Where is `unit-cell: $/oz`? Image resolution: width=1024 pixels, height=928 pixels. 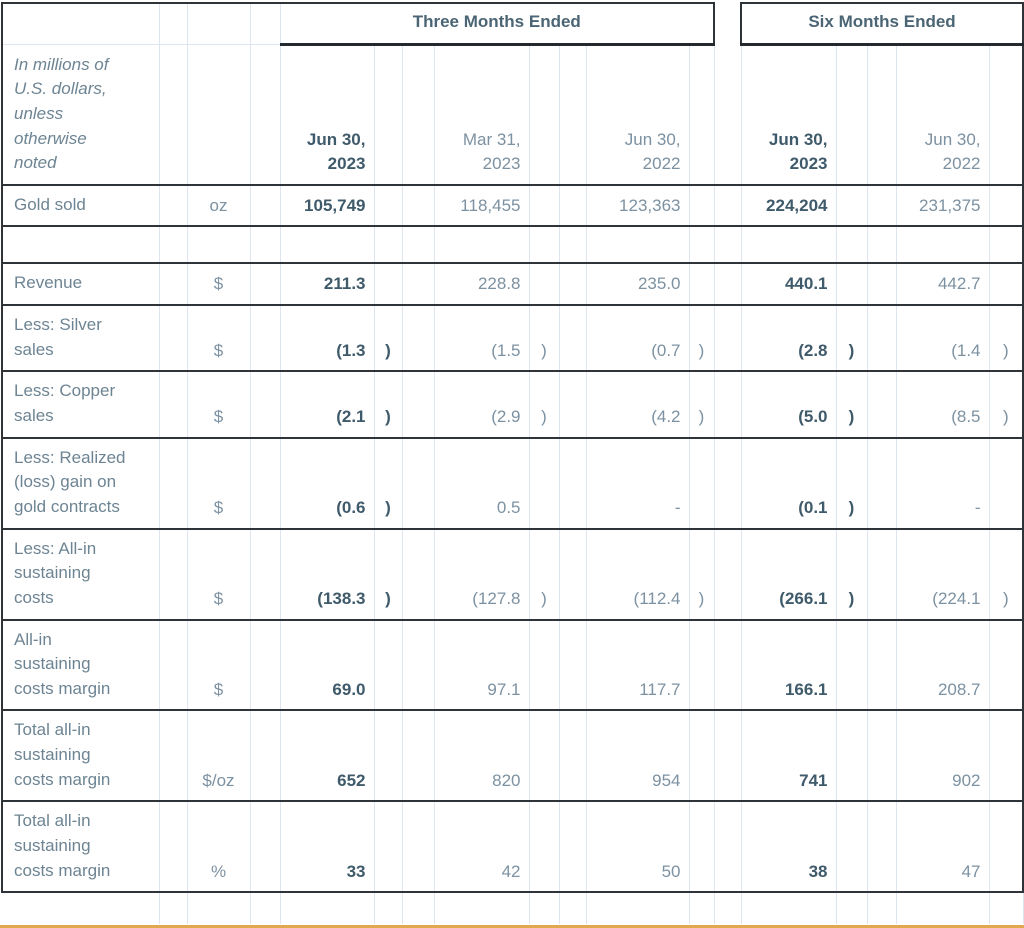 unit-cell: $/oz is located at coordinates (219, 756).